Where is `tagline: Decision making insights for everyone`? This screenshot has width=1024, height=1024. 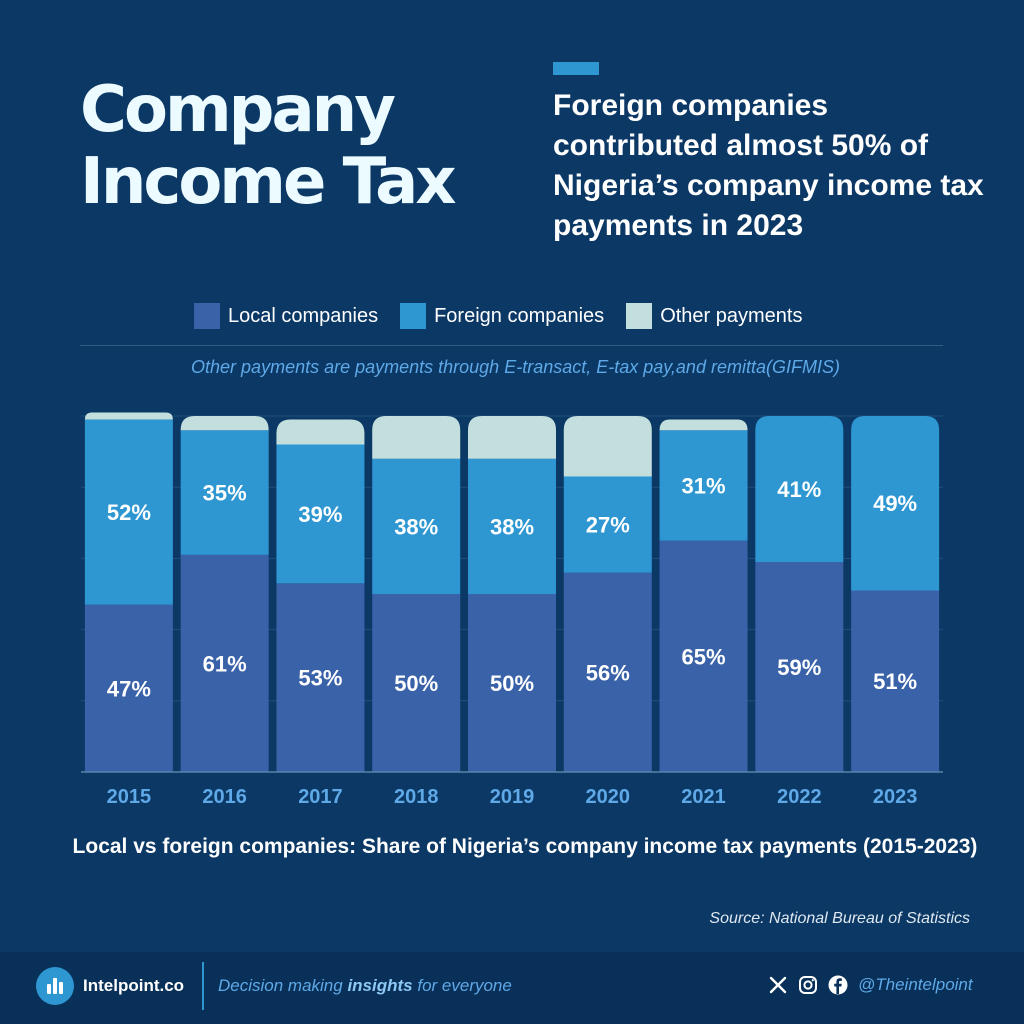
tagline: Decision making insights for everyone is located at coordinates (365, 986).